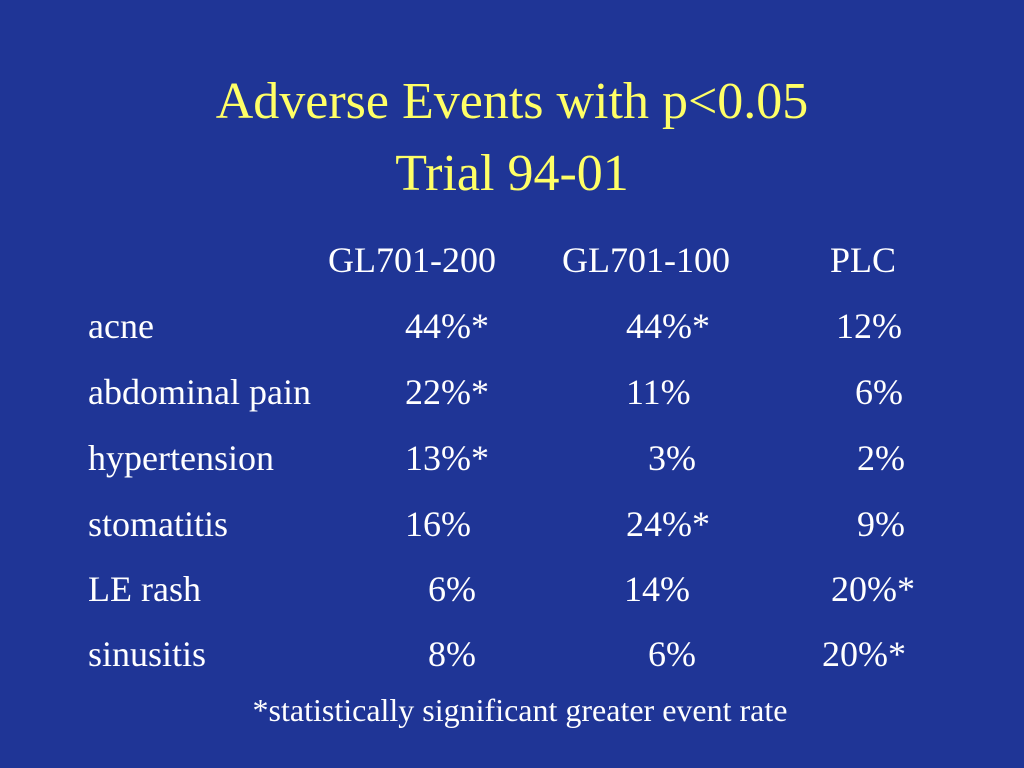 The image size is (1024, 768). Describe the element at coordinates (438, 524) in the screenshot. I see `table-cell: 16%` at that location.